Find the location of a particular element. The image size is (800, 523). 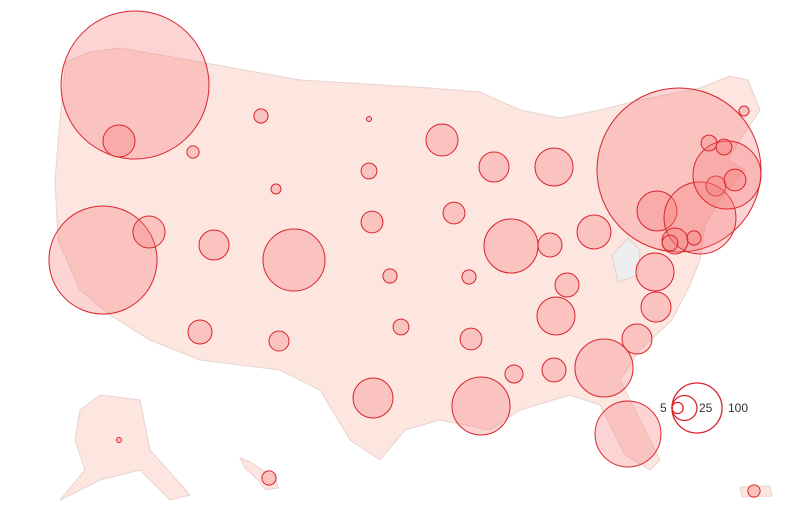

alaska is located at coordinates (125, 447).